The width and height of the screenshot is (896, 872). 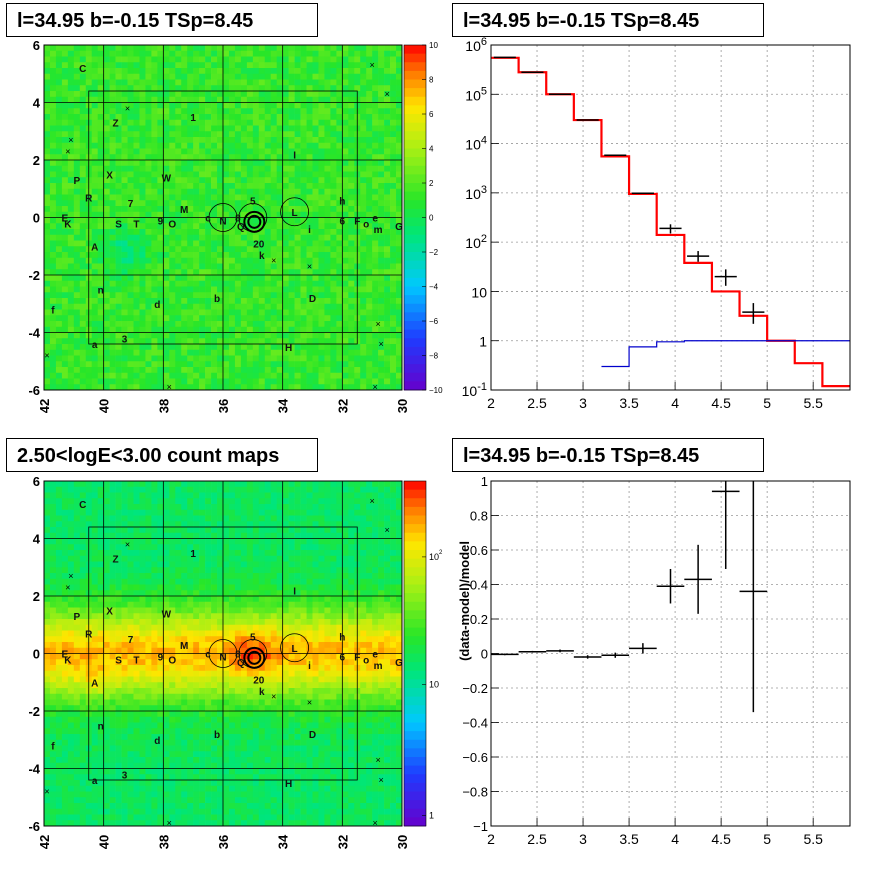 What do you see at coordinates (116, 124) in the screenshot?
I see `source-label: Z` at bounding box center [116, 124].